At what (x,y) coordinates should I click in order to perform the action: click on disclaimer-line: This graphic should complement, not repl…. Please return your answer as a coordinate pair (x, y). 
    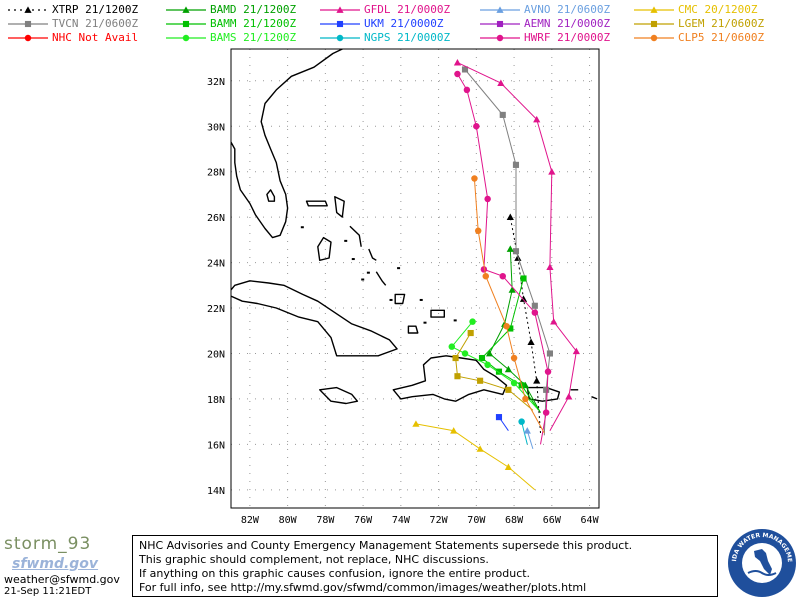
    Looking at the image, I should click on (314, 559).